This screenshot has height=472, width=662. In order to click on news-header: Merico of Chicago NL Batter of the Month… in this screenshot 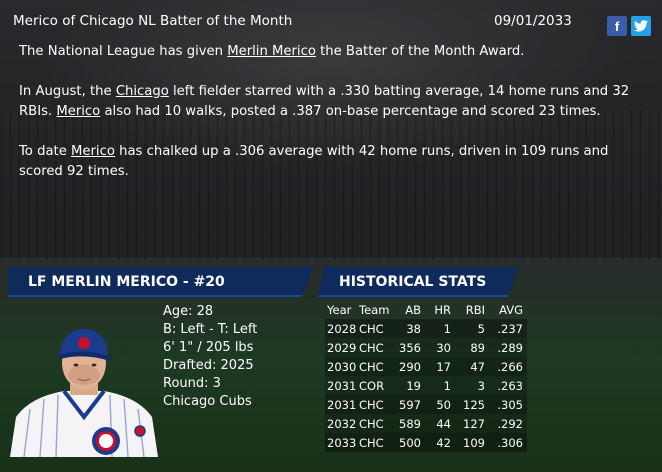, I will do `click(331, 21)`.